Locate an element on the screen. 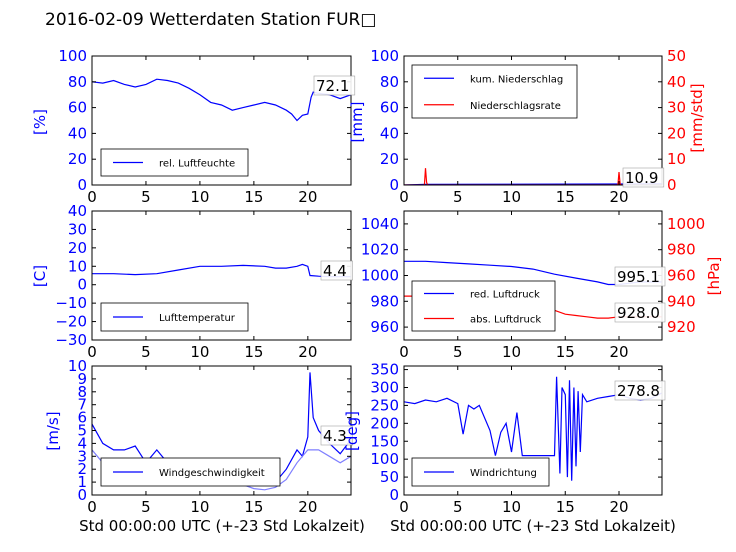 The width and height of the screenshot is (736, 552). panel-precipitation-legend-label: Niederschlagsrate is located at coordinates (515, 106).